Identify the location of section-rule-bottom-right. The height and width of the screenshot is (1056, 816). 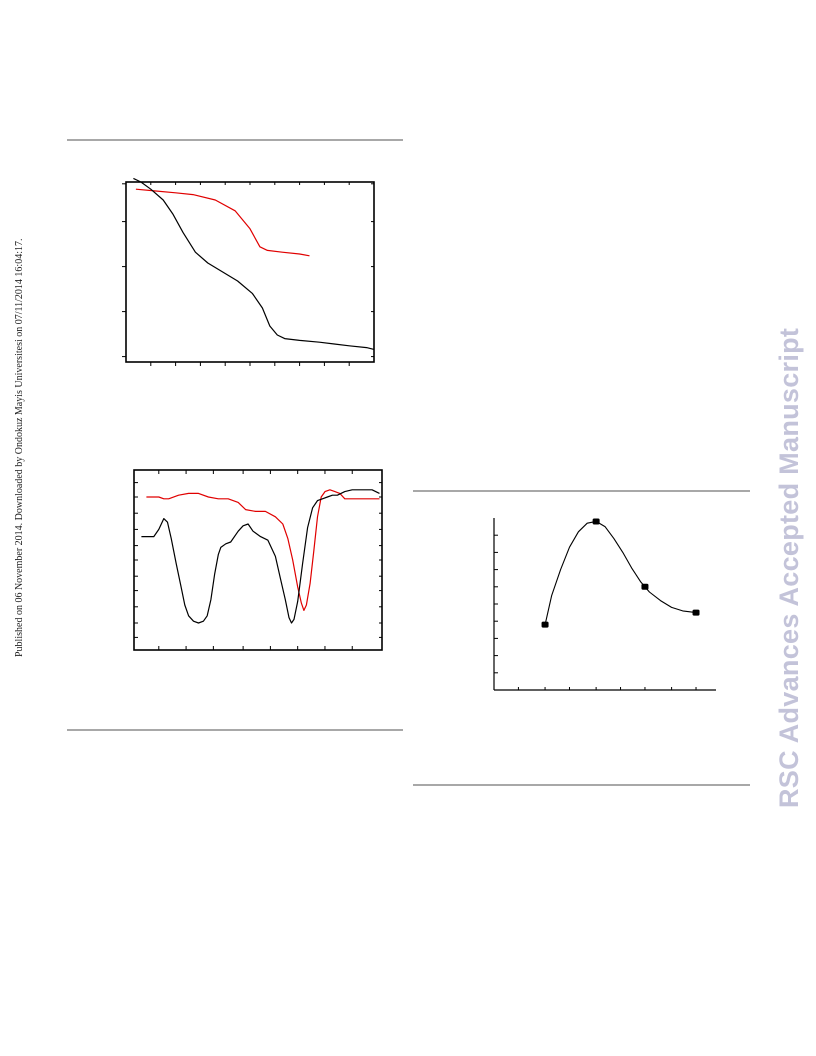
(581, 785).